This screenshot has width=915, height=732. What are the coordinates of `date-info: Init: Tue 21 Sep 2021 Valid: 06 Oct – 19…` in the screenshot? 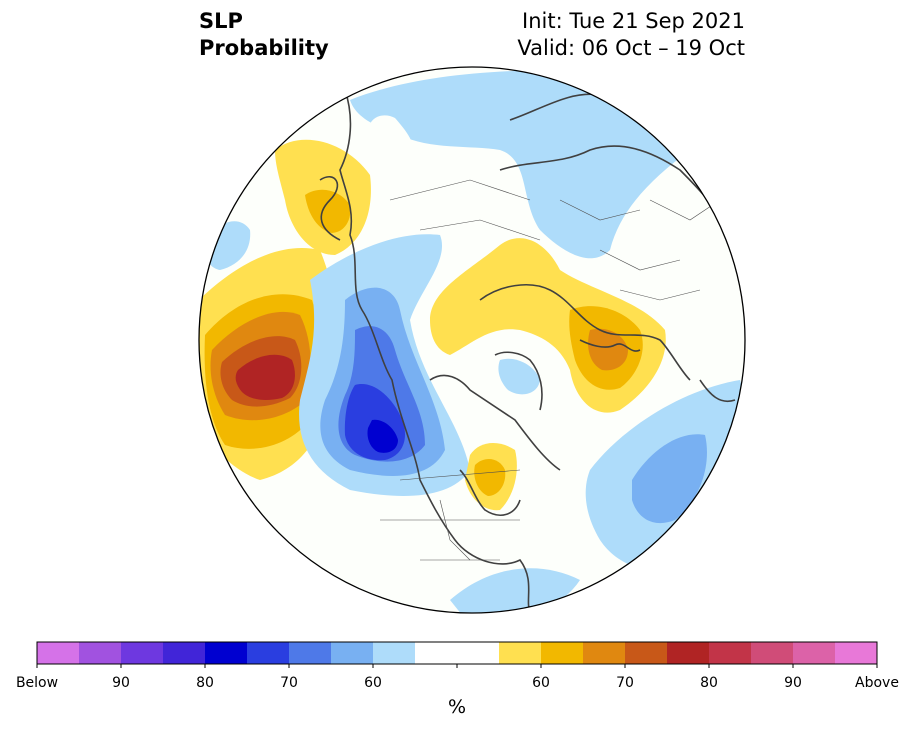 It's located at (631, 35).